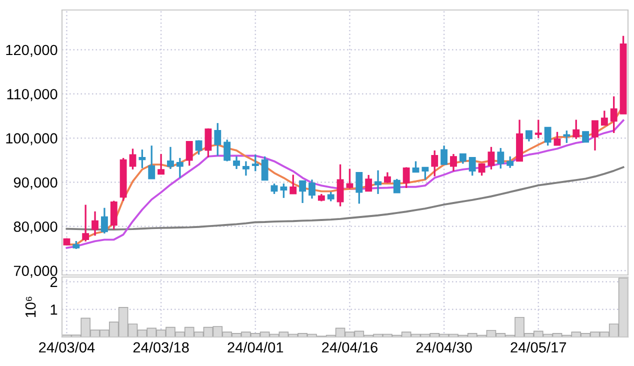 The image size is (634, 366). I want to click on y-tick-label: 1, so click(54, 309).